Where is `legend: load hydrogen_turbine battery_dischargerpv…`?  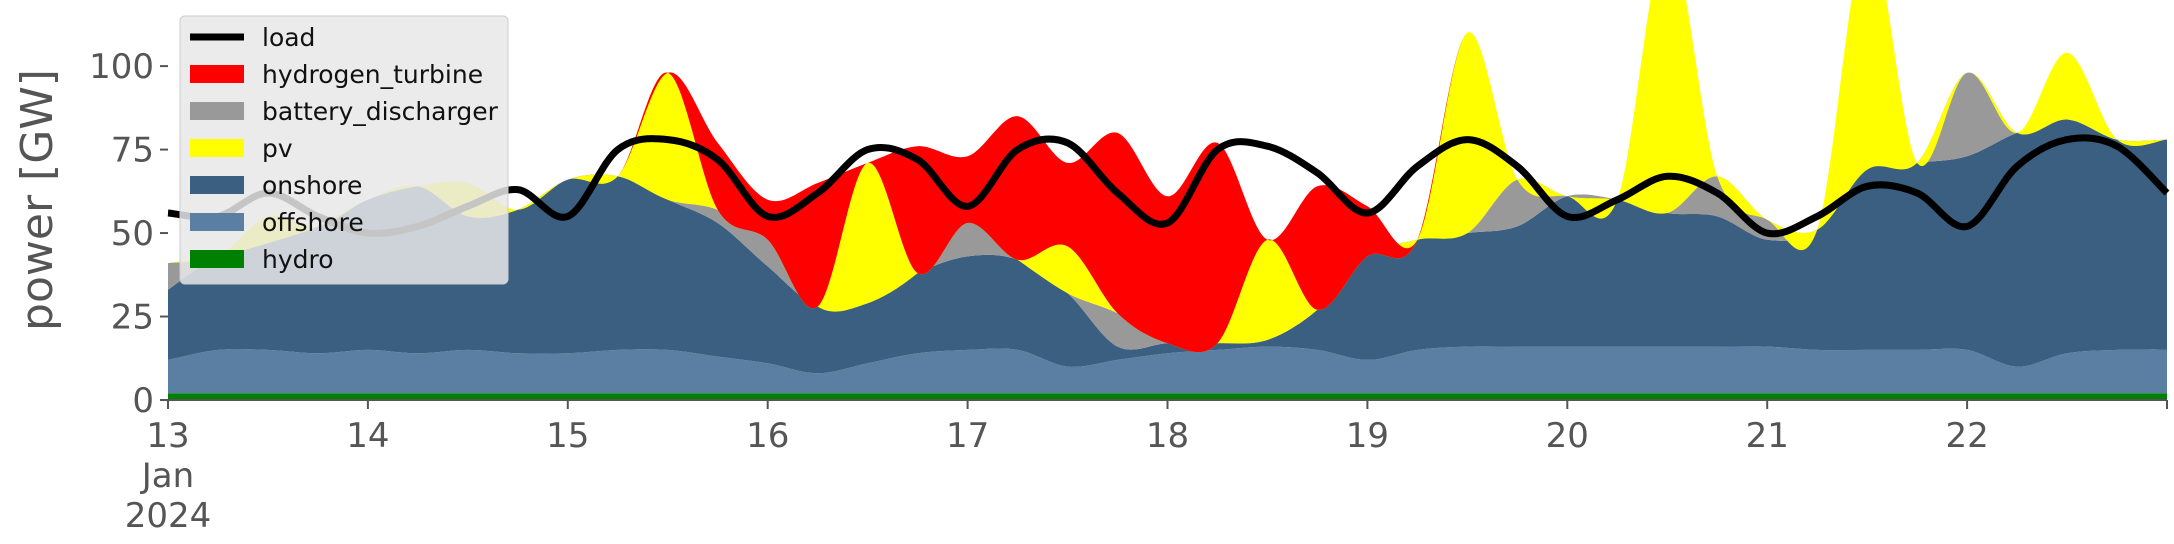
legend: load hydrogen_turbine battery_dischargerpv… is located at coordinates (344, 150).